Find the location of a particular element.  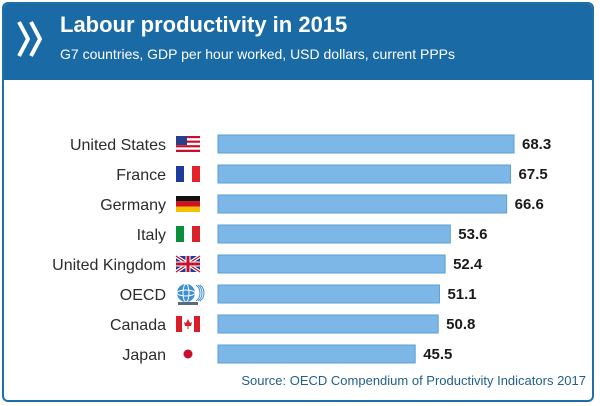

category-label: France is located at coordinates (141, 175).